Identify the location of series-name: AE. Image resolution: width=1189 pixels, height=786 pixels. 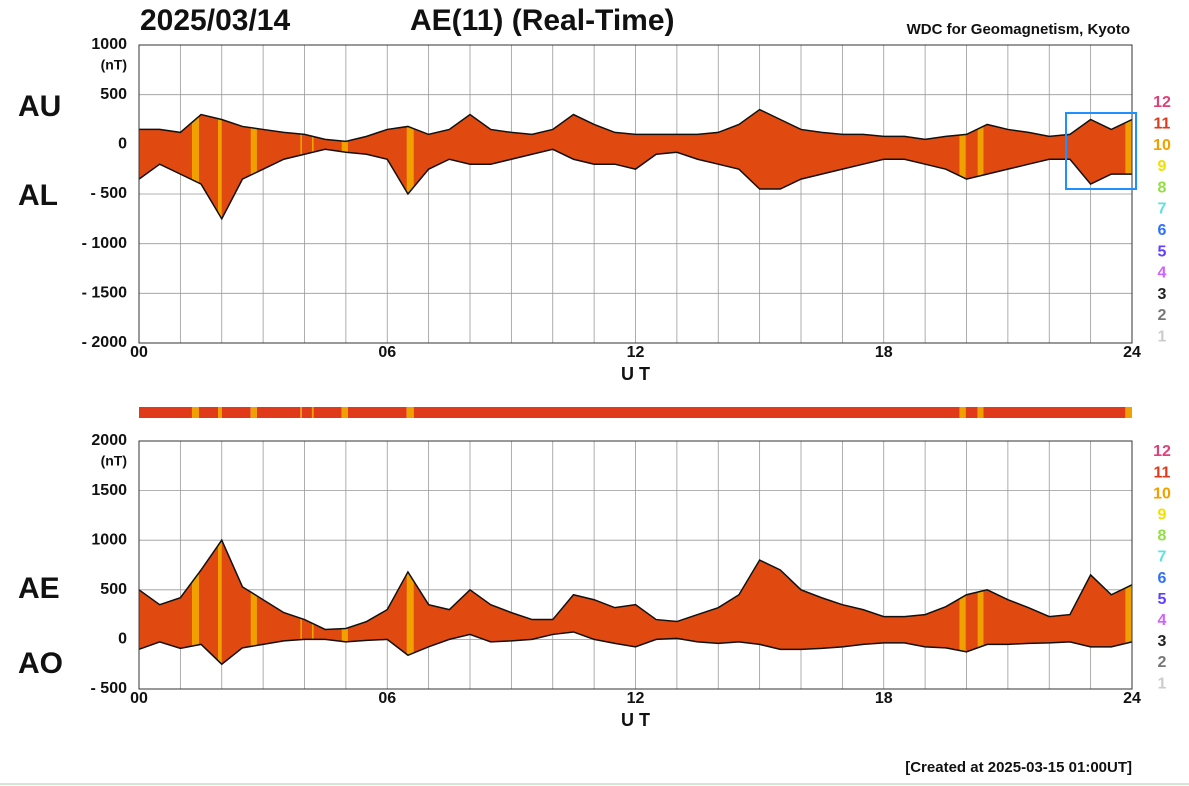
(39, 588).